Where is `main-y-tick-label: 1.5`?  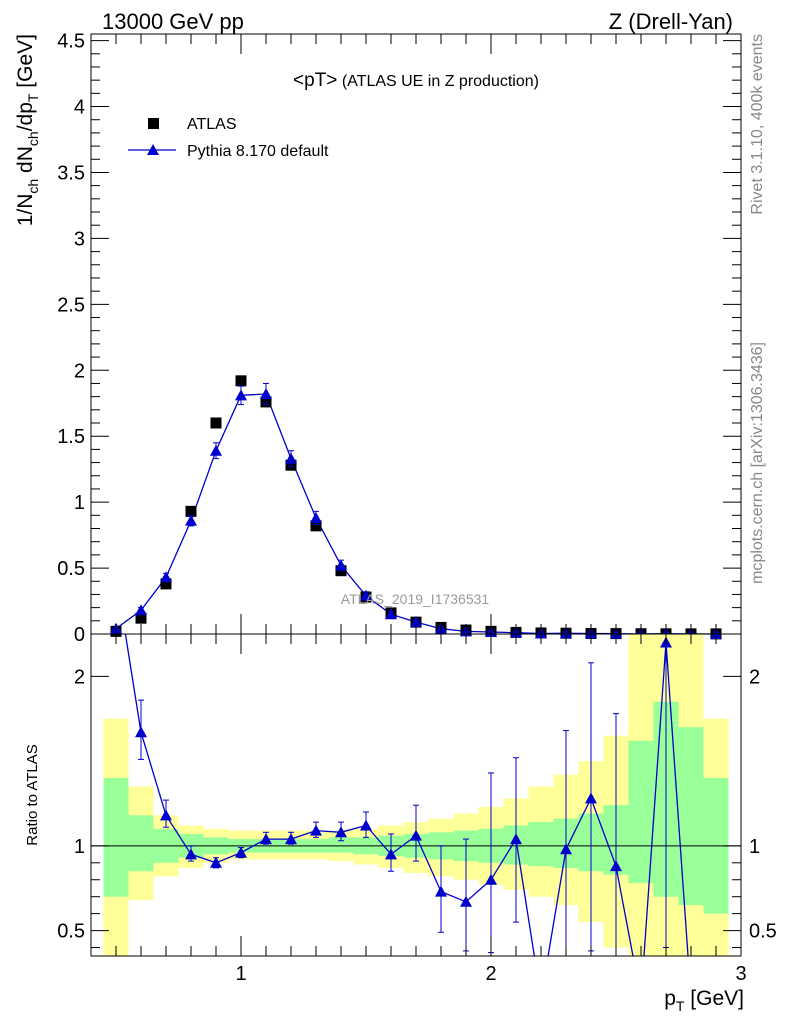 main-y-tick-label: 1.5 is located at coordinates (71, 437).